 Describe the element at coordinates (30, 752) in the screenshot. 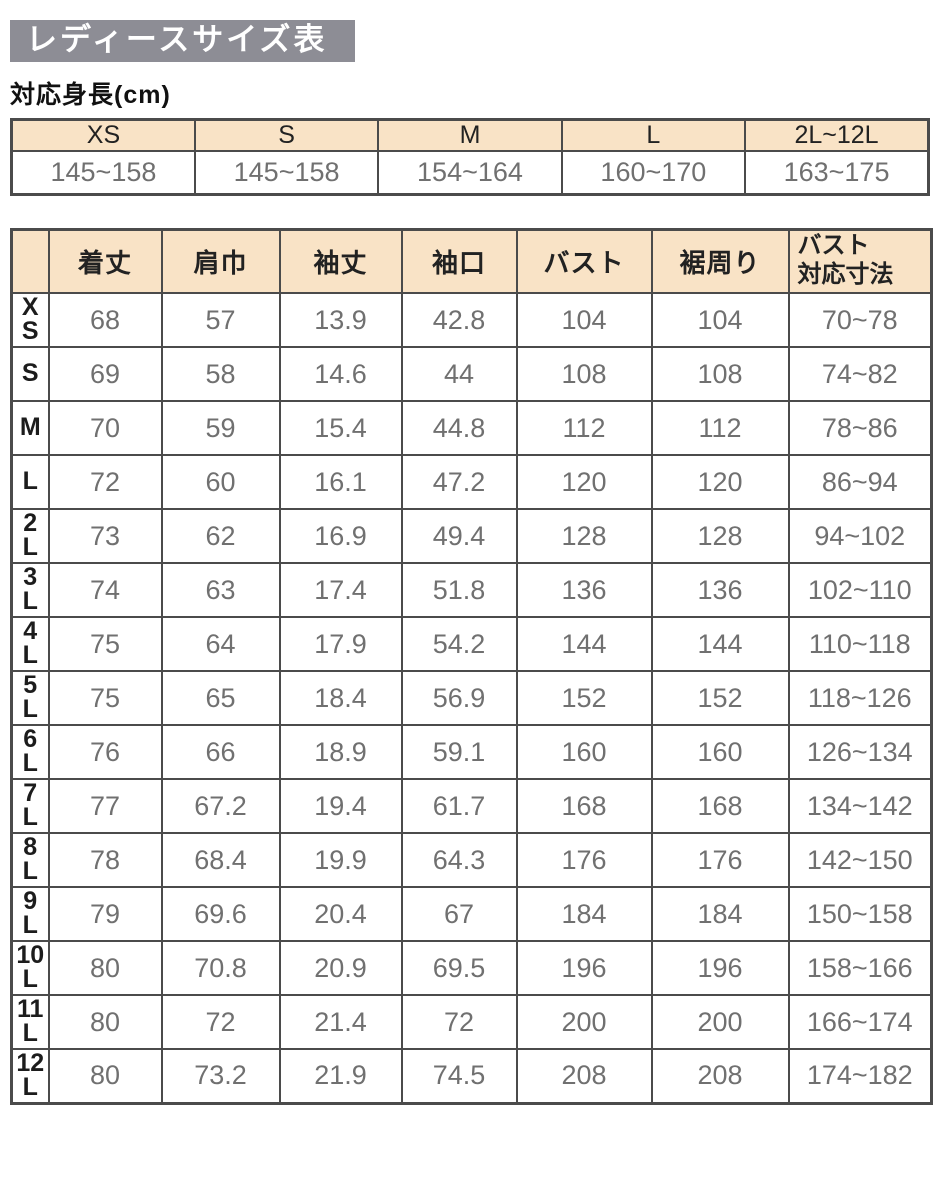

I see `row-label-6L: 6 L` at that location.